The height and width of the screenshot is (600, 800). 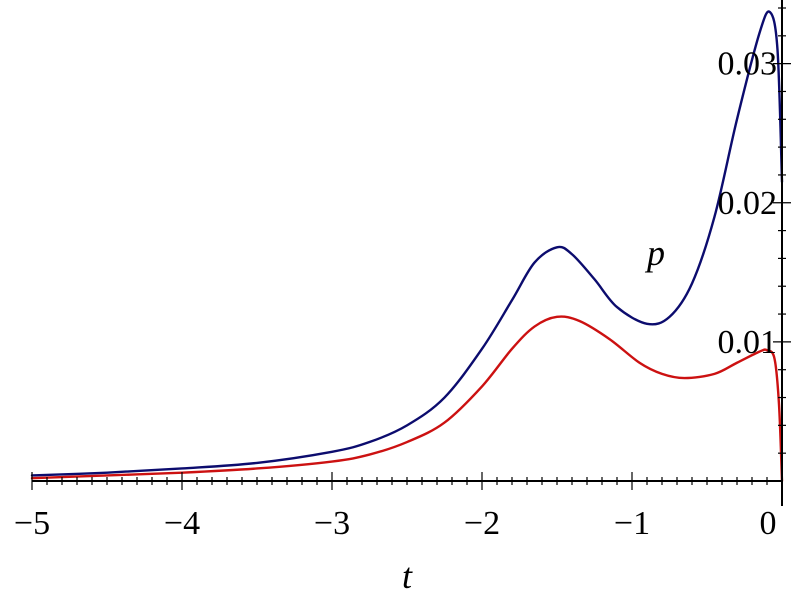 What do you see at coordinates (748, 203) in the screenshot?
I see `y-tick-label: 0.02` at bounding box center [748, 203].